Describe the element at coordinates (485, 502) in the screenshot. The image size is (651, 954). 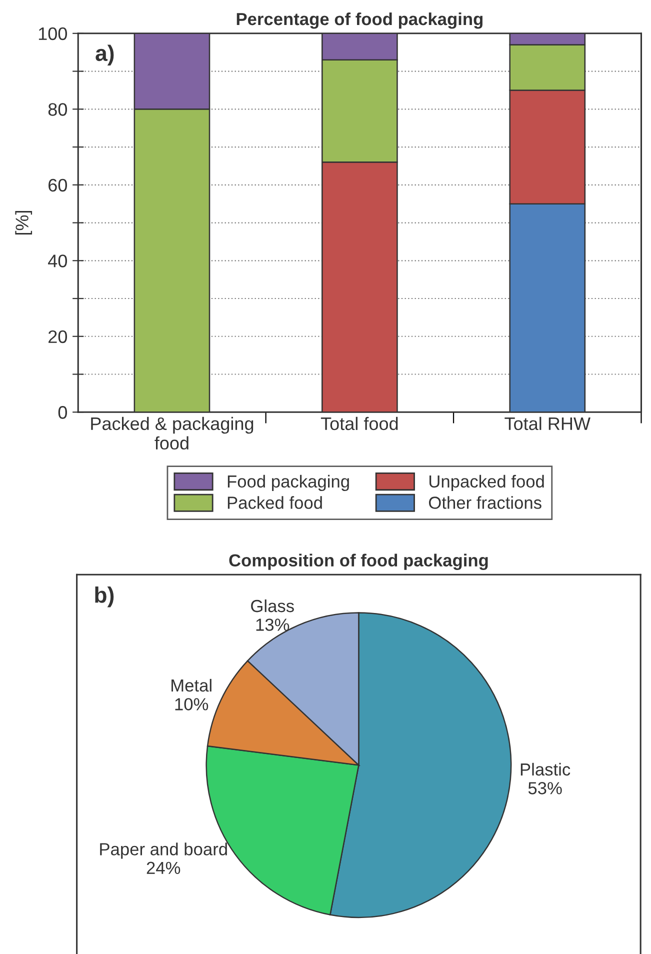
I see `legend-label: Other fractions` at that location.